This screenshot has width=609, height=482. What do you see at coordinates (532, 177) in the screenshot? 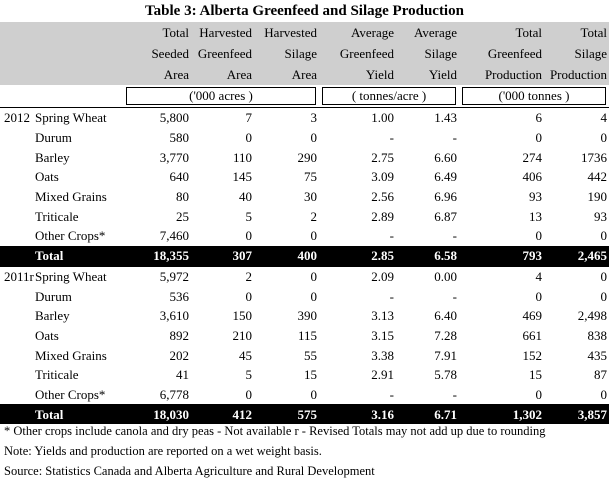
I see `value-cell: 406` at bounding box center [532, 177].